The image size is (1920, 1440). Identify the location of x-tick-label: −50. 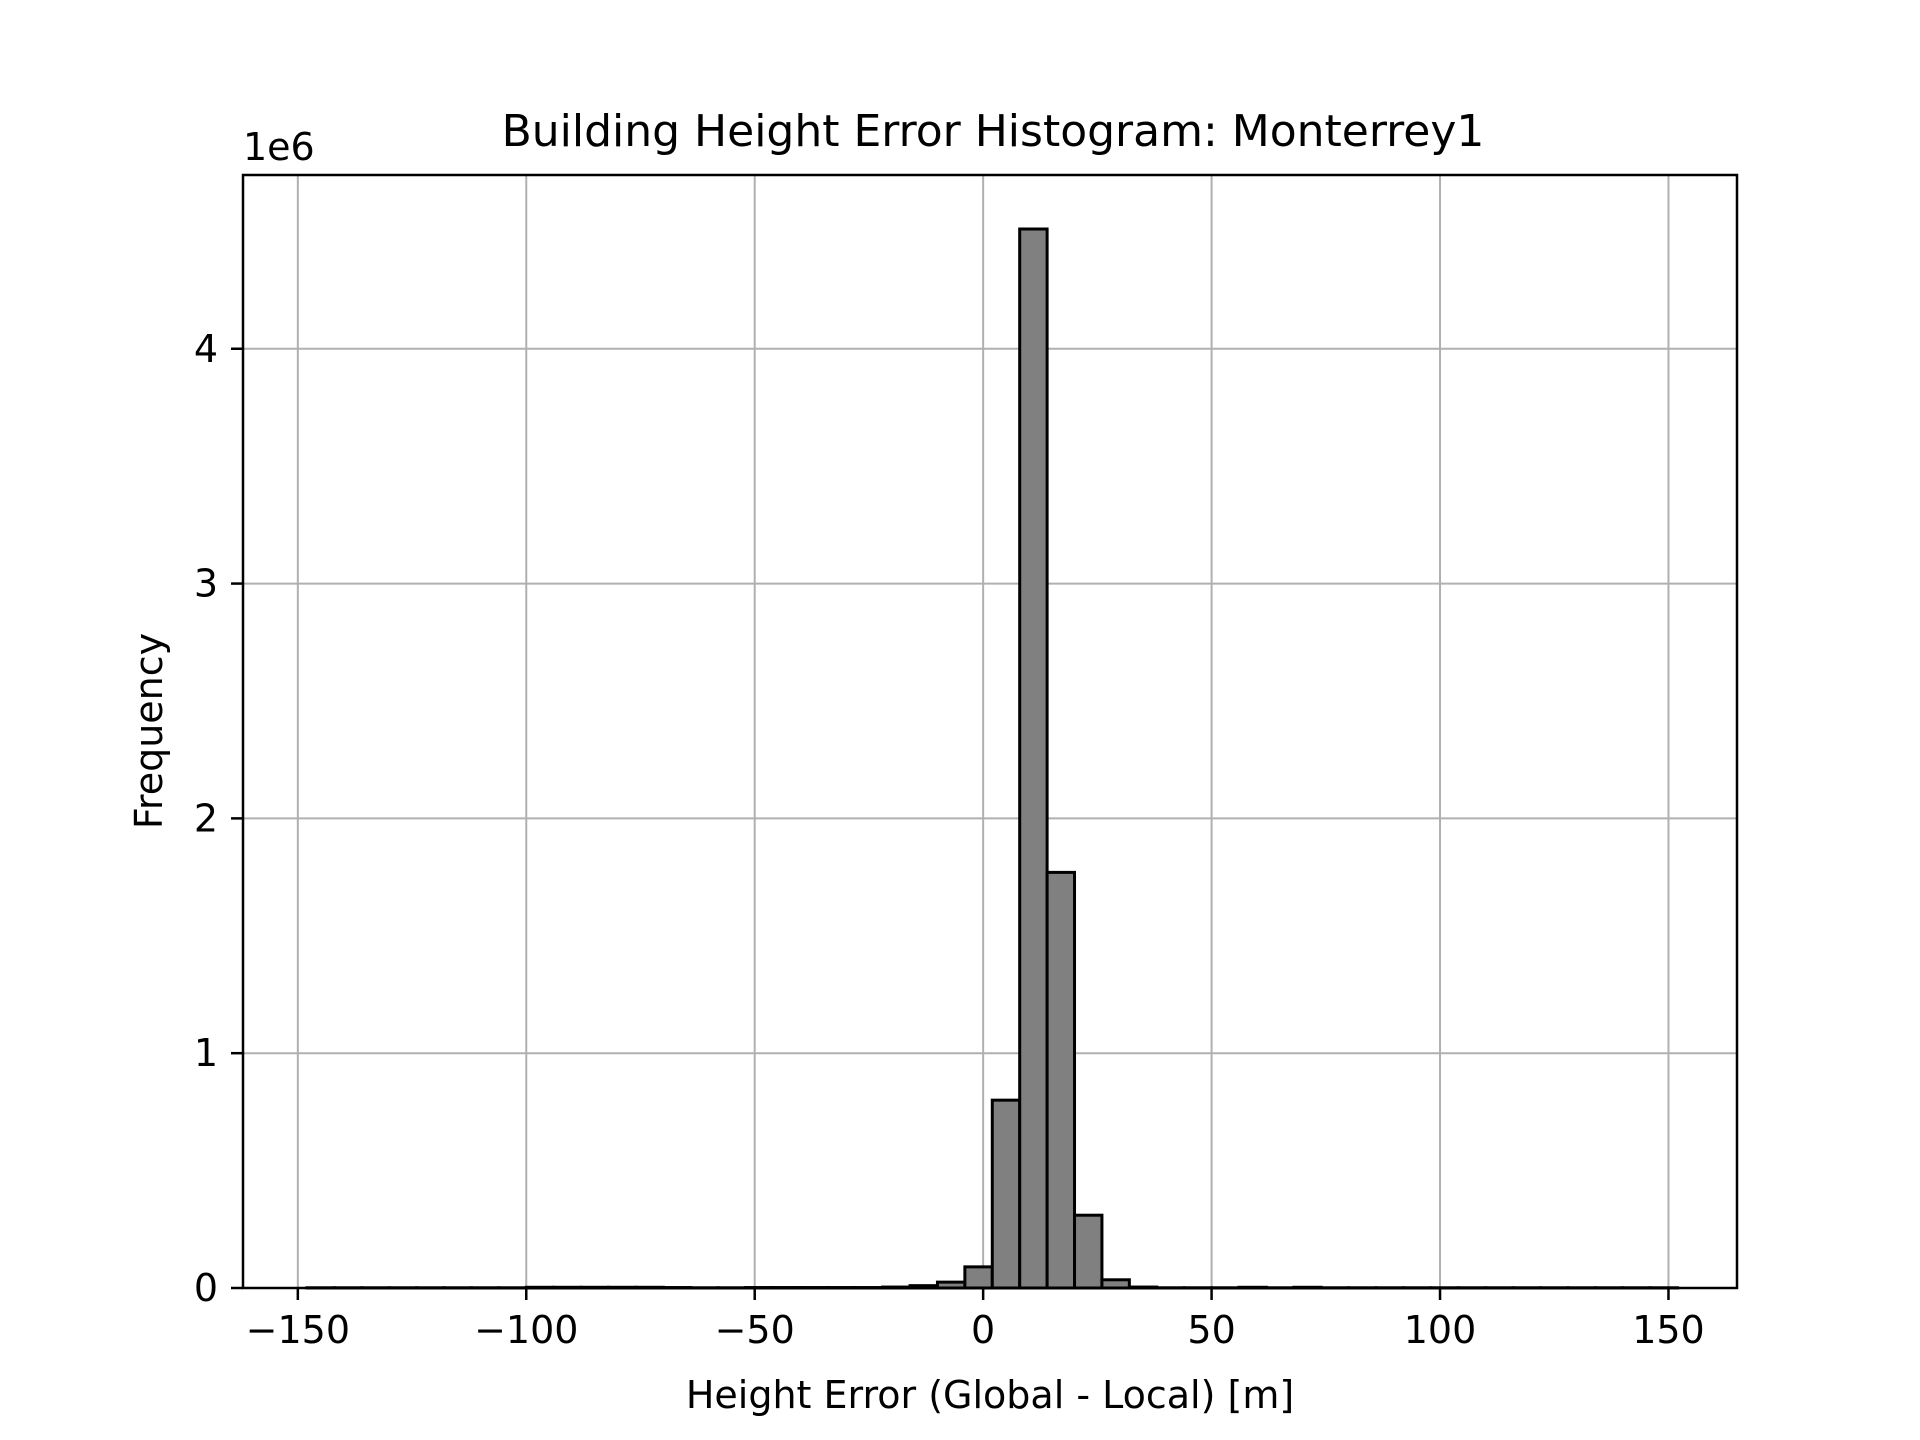
(755, 1330).